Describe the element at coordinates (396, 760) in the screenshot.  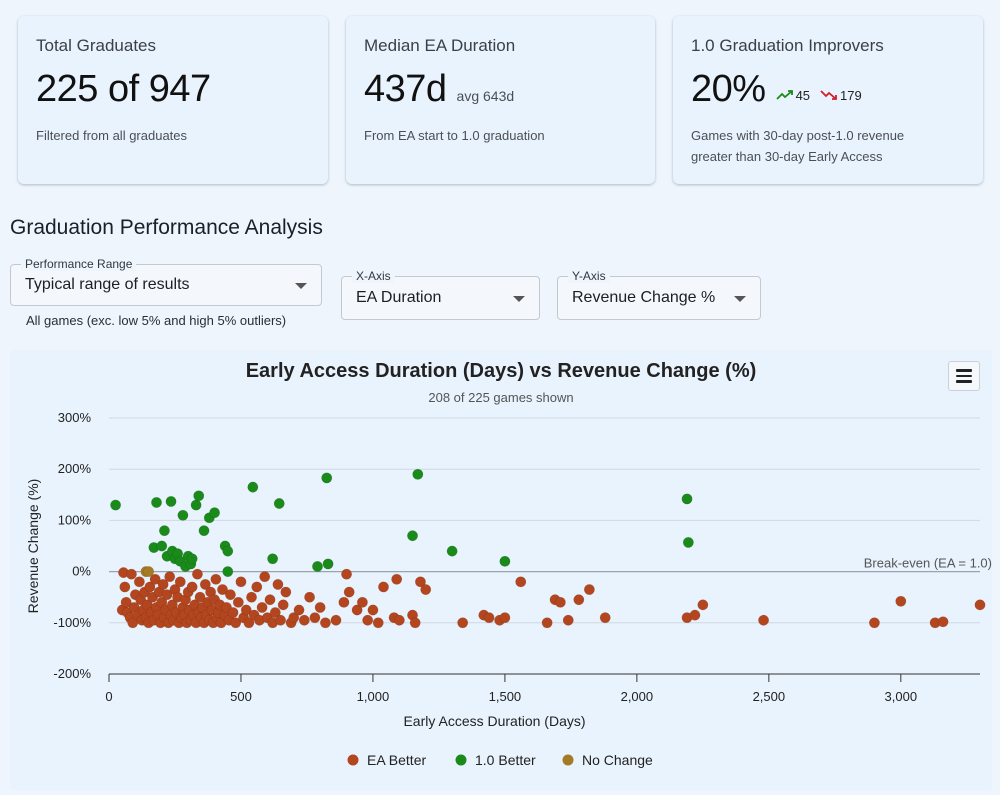
I see `legend-label: EA Better` at that location.